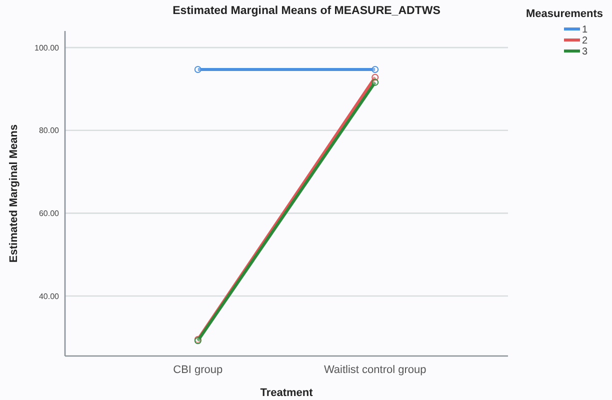 The width and height of the screenshot is (612, 400). I want to click on y-tick-label: 80.00, so click(49, 131).